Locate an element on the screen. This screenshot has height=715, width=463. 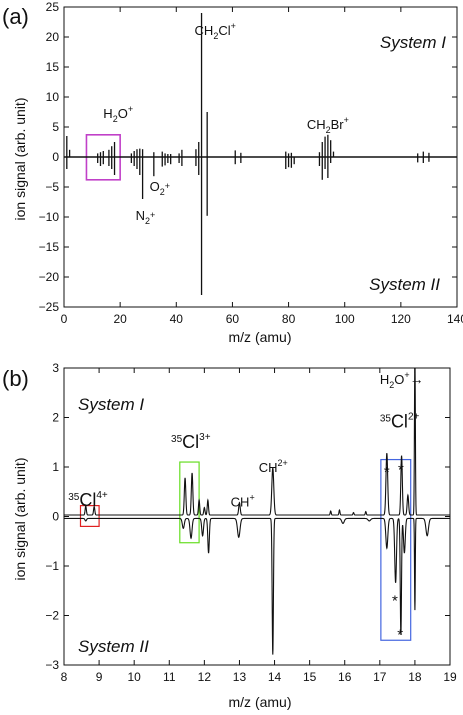
asterisk-marker-4: * is located at coordinates (400, 634).